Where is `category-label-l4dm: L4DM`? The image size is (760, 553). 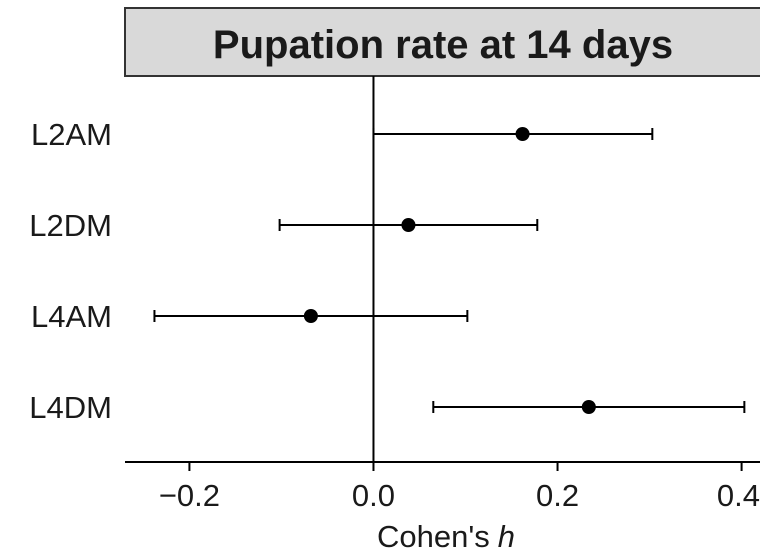
category-label-l4dm: L4DM is located at coordinates (70, 407).